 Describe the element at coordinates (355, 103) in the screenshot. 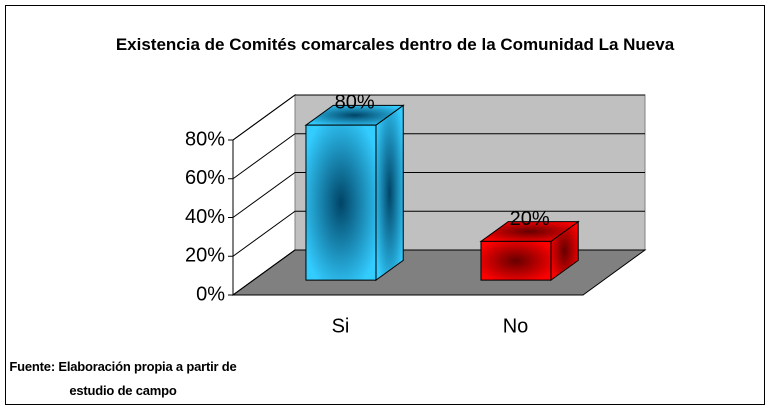

I see `data-label: 80%` at that location.